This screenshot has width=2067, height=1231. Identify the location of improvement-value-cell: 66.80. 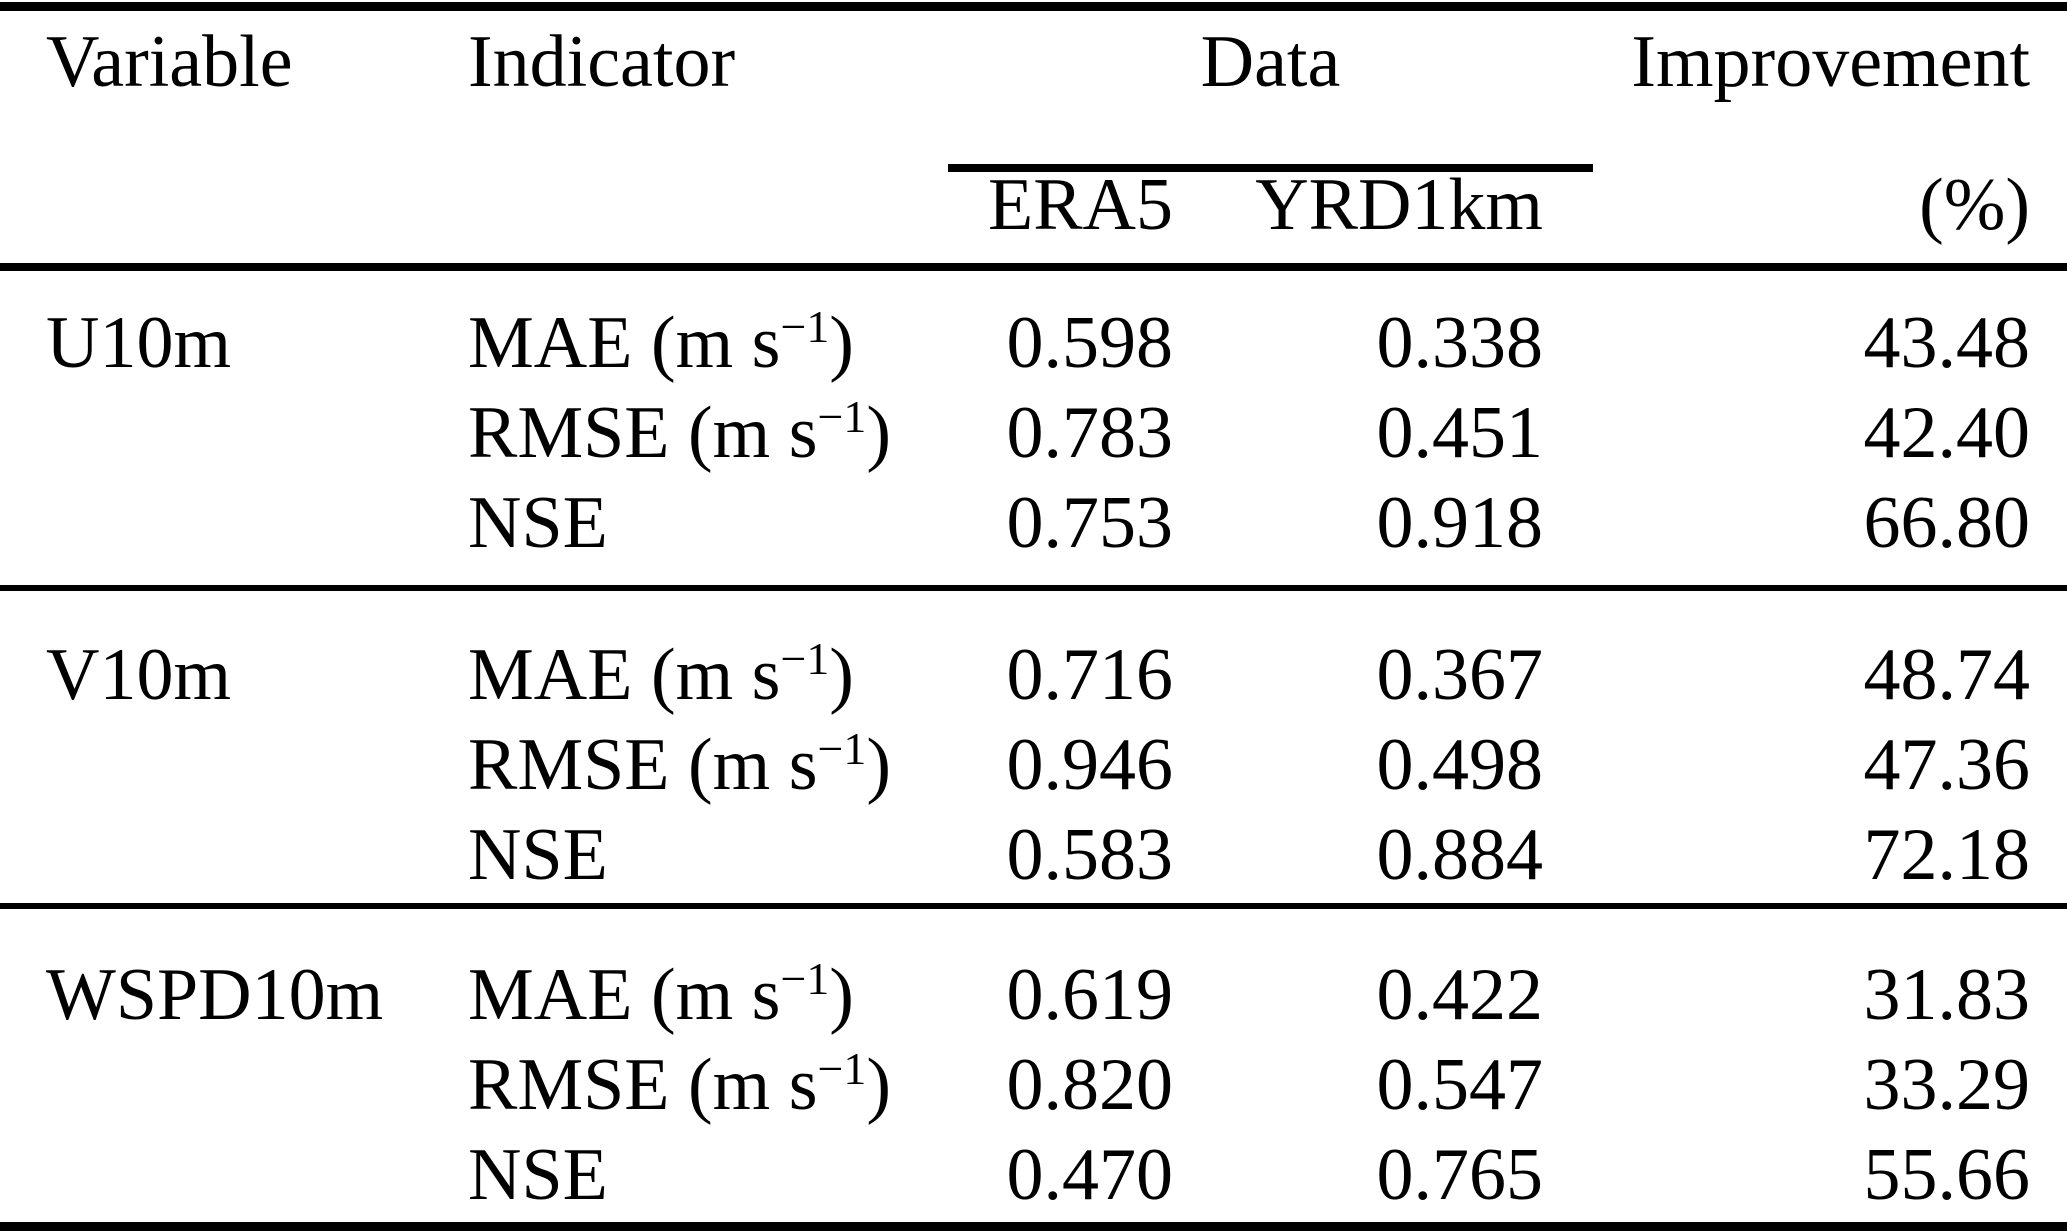
(1947, 523).